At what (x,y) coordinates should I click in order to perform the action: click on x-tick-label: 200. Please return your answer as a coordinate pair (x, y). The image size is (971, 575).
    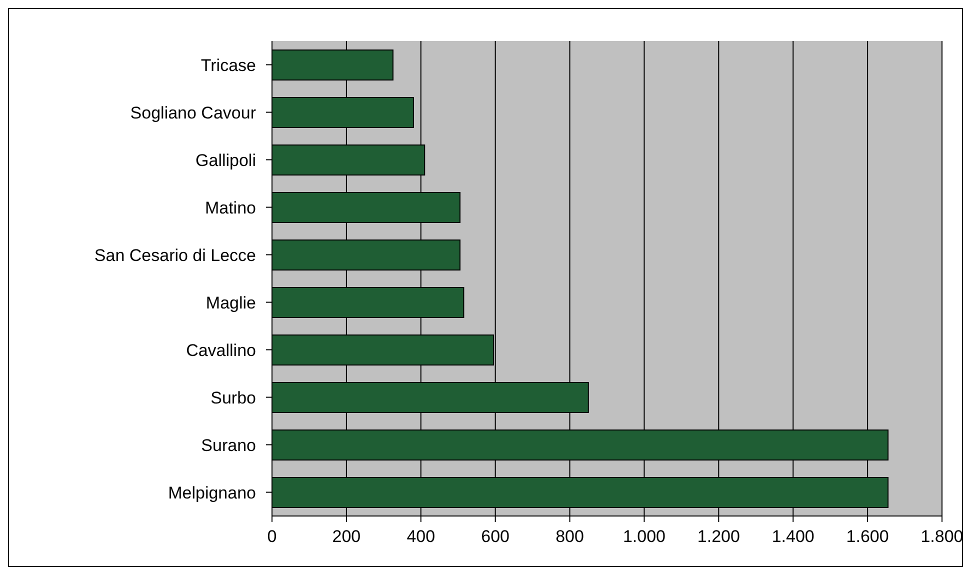
    Looking at the image, I should click on (346, 536).